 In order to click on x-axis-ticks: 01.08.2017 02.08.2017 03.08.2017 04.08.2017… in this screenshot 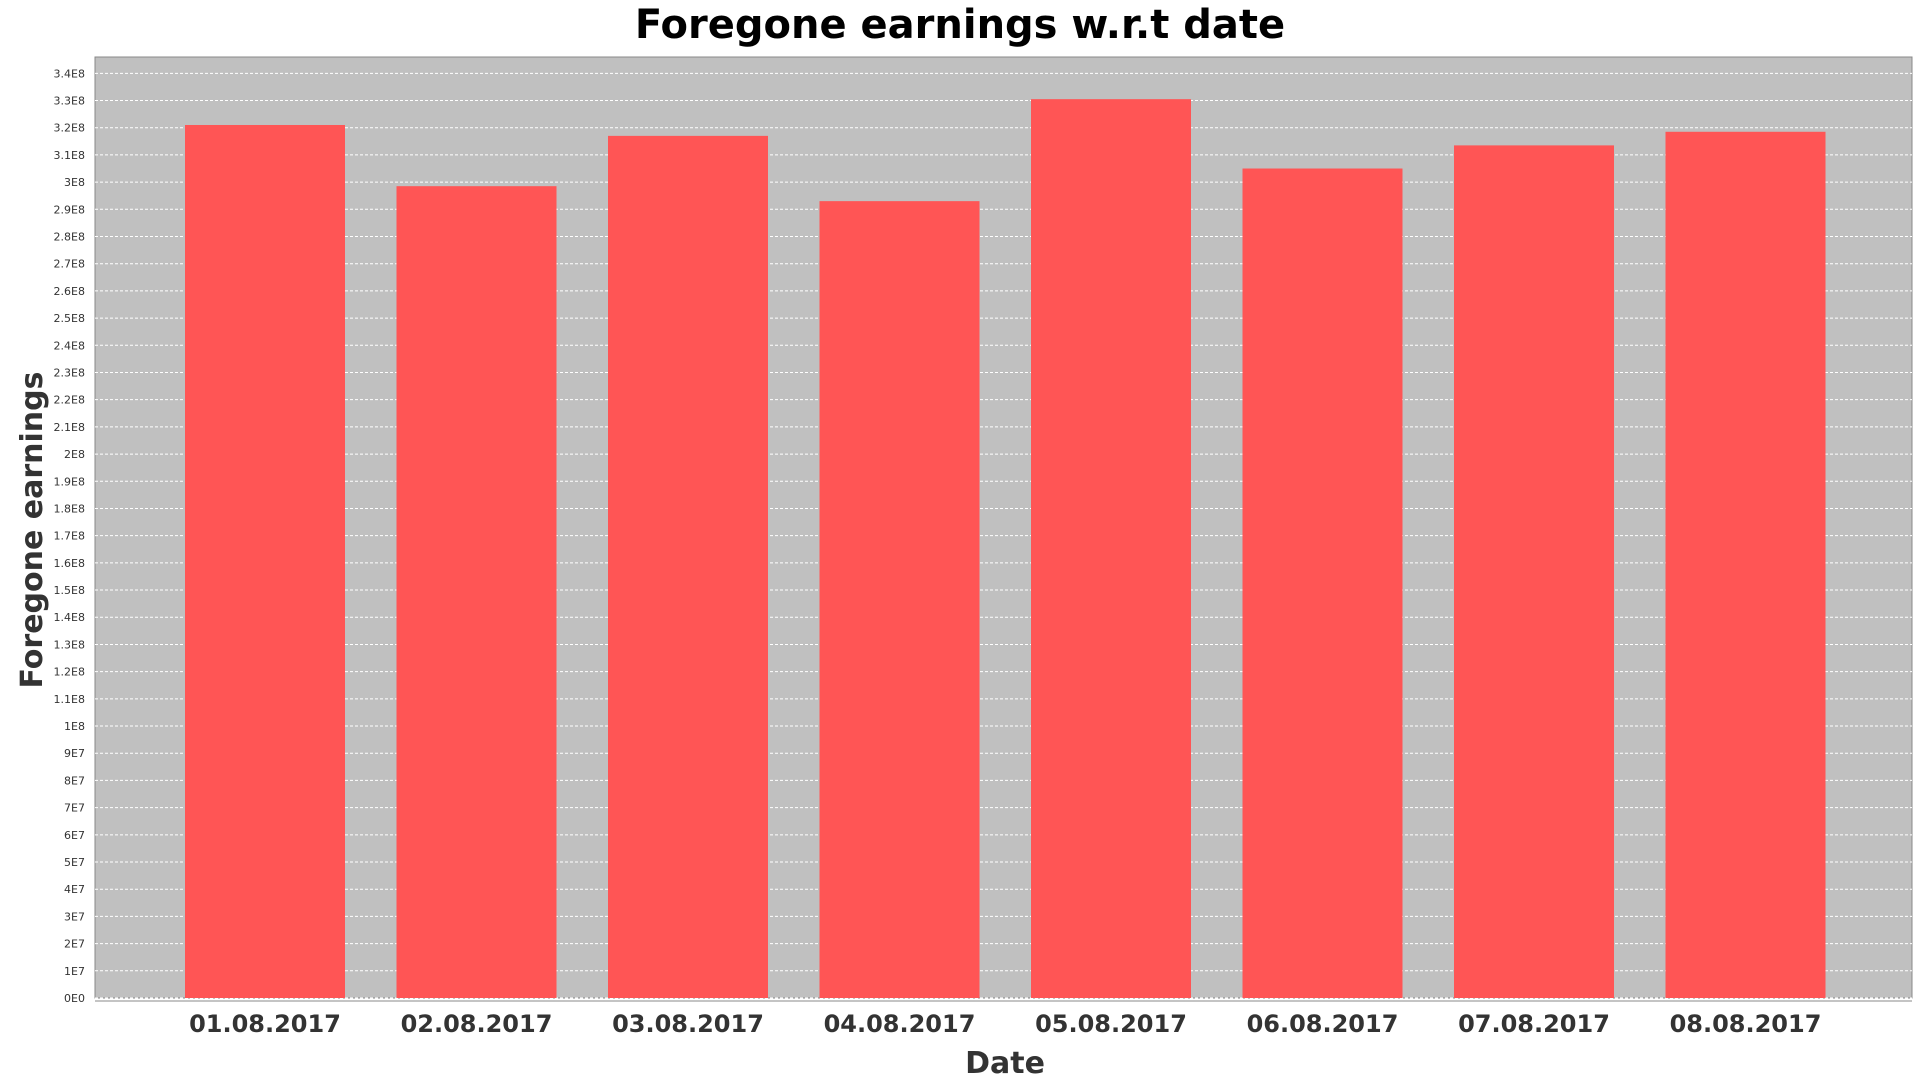, I will do `click(1005, 1024)`.